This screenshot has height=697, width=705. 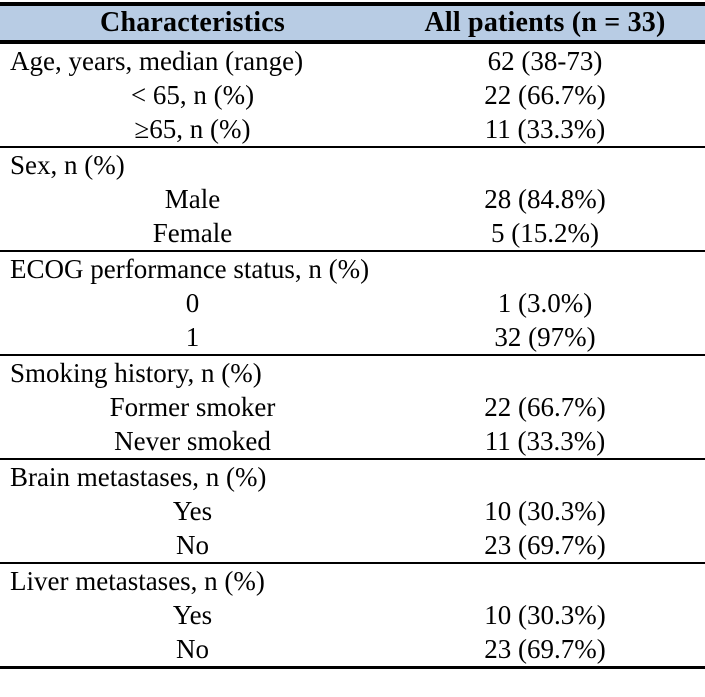 I want to click on table-row: Brain metastases, n (%), so click(x=352, y=476).